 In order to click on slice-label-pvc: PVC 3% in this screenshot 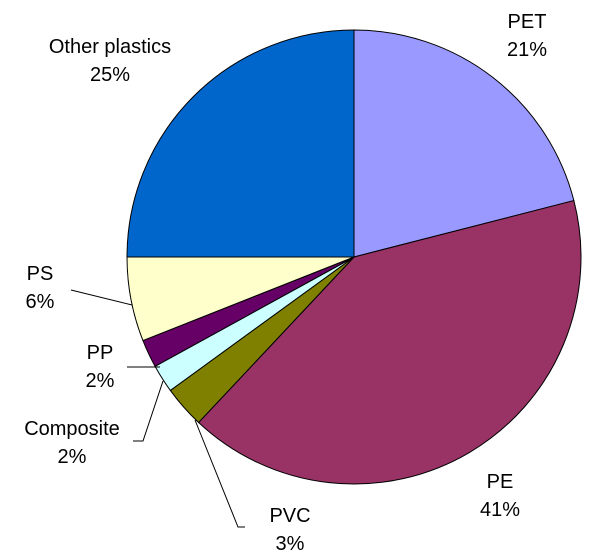, I will do `click(289, 529)`.